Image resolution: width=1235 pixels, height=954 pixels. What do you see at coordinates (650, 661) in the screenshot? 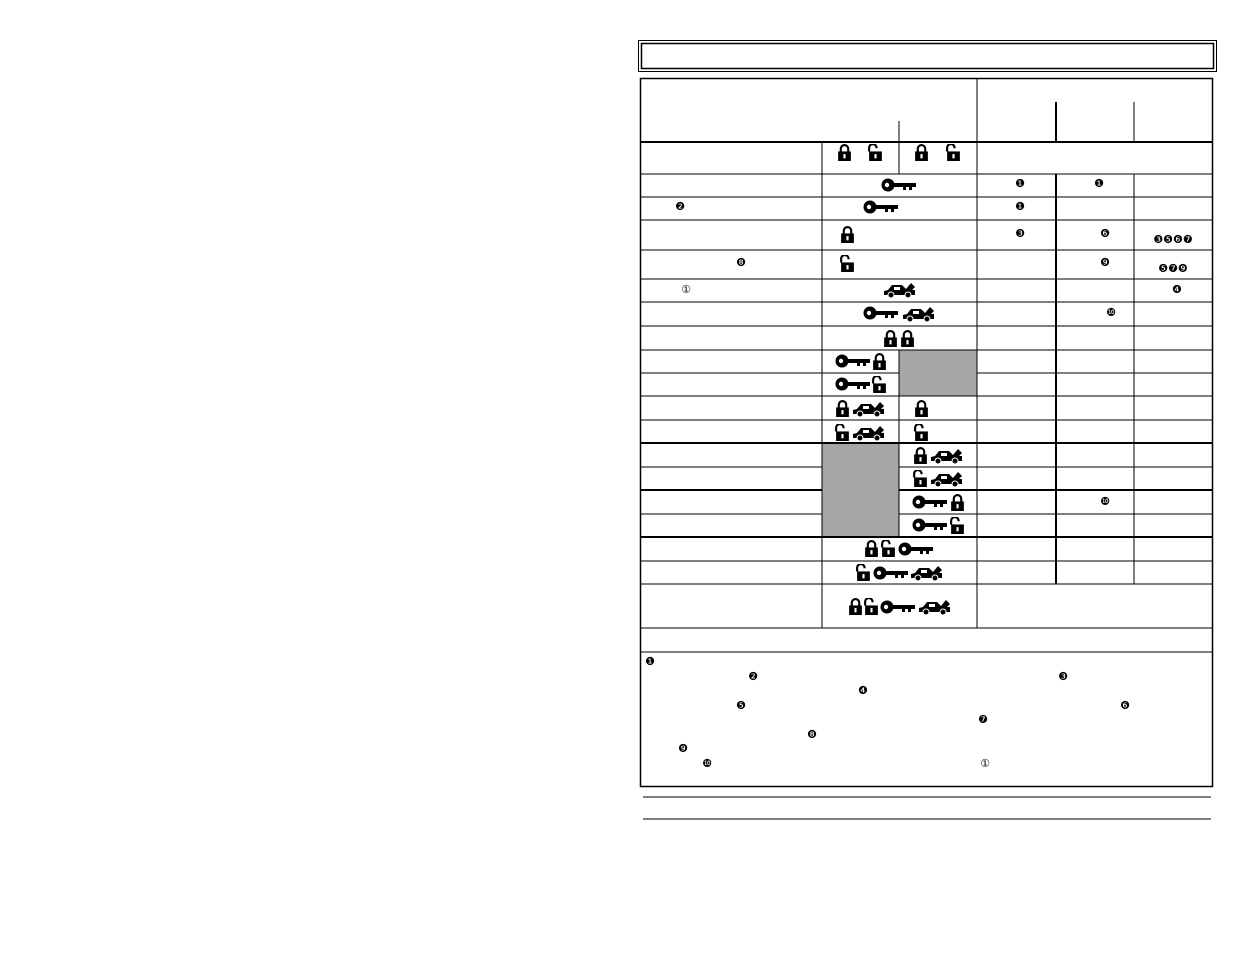
I see `note-mark: ❶` at bounding box center [650, 661].